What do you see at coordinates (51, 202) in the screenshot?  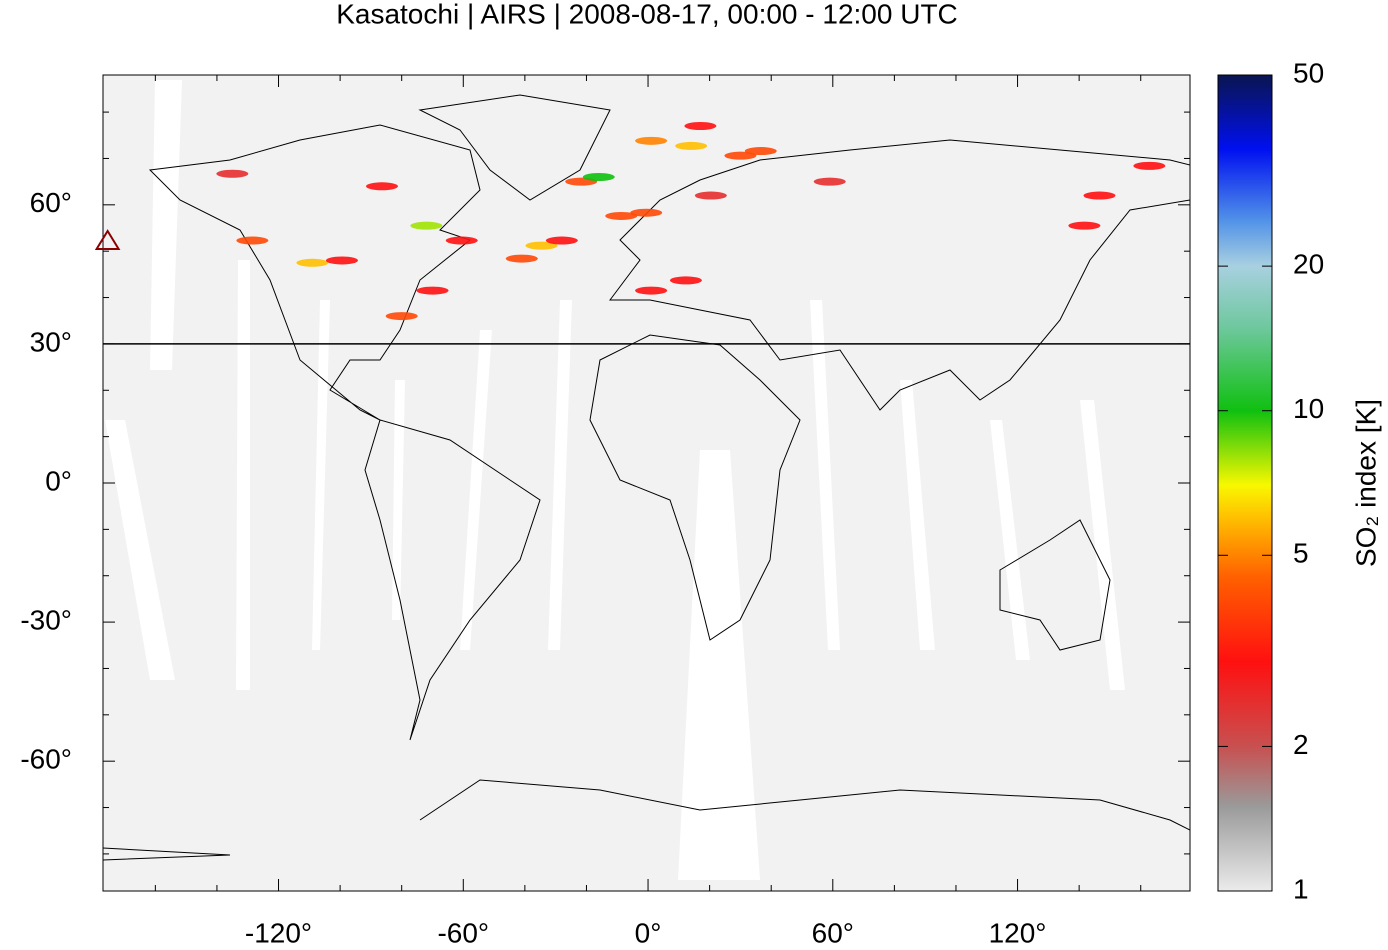 I see `y-tick-label: 60°` at bounding box center [51, 202].